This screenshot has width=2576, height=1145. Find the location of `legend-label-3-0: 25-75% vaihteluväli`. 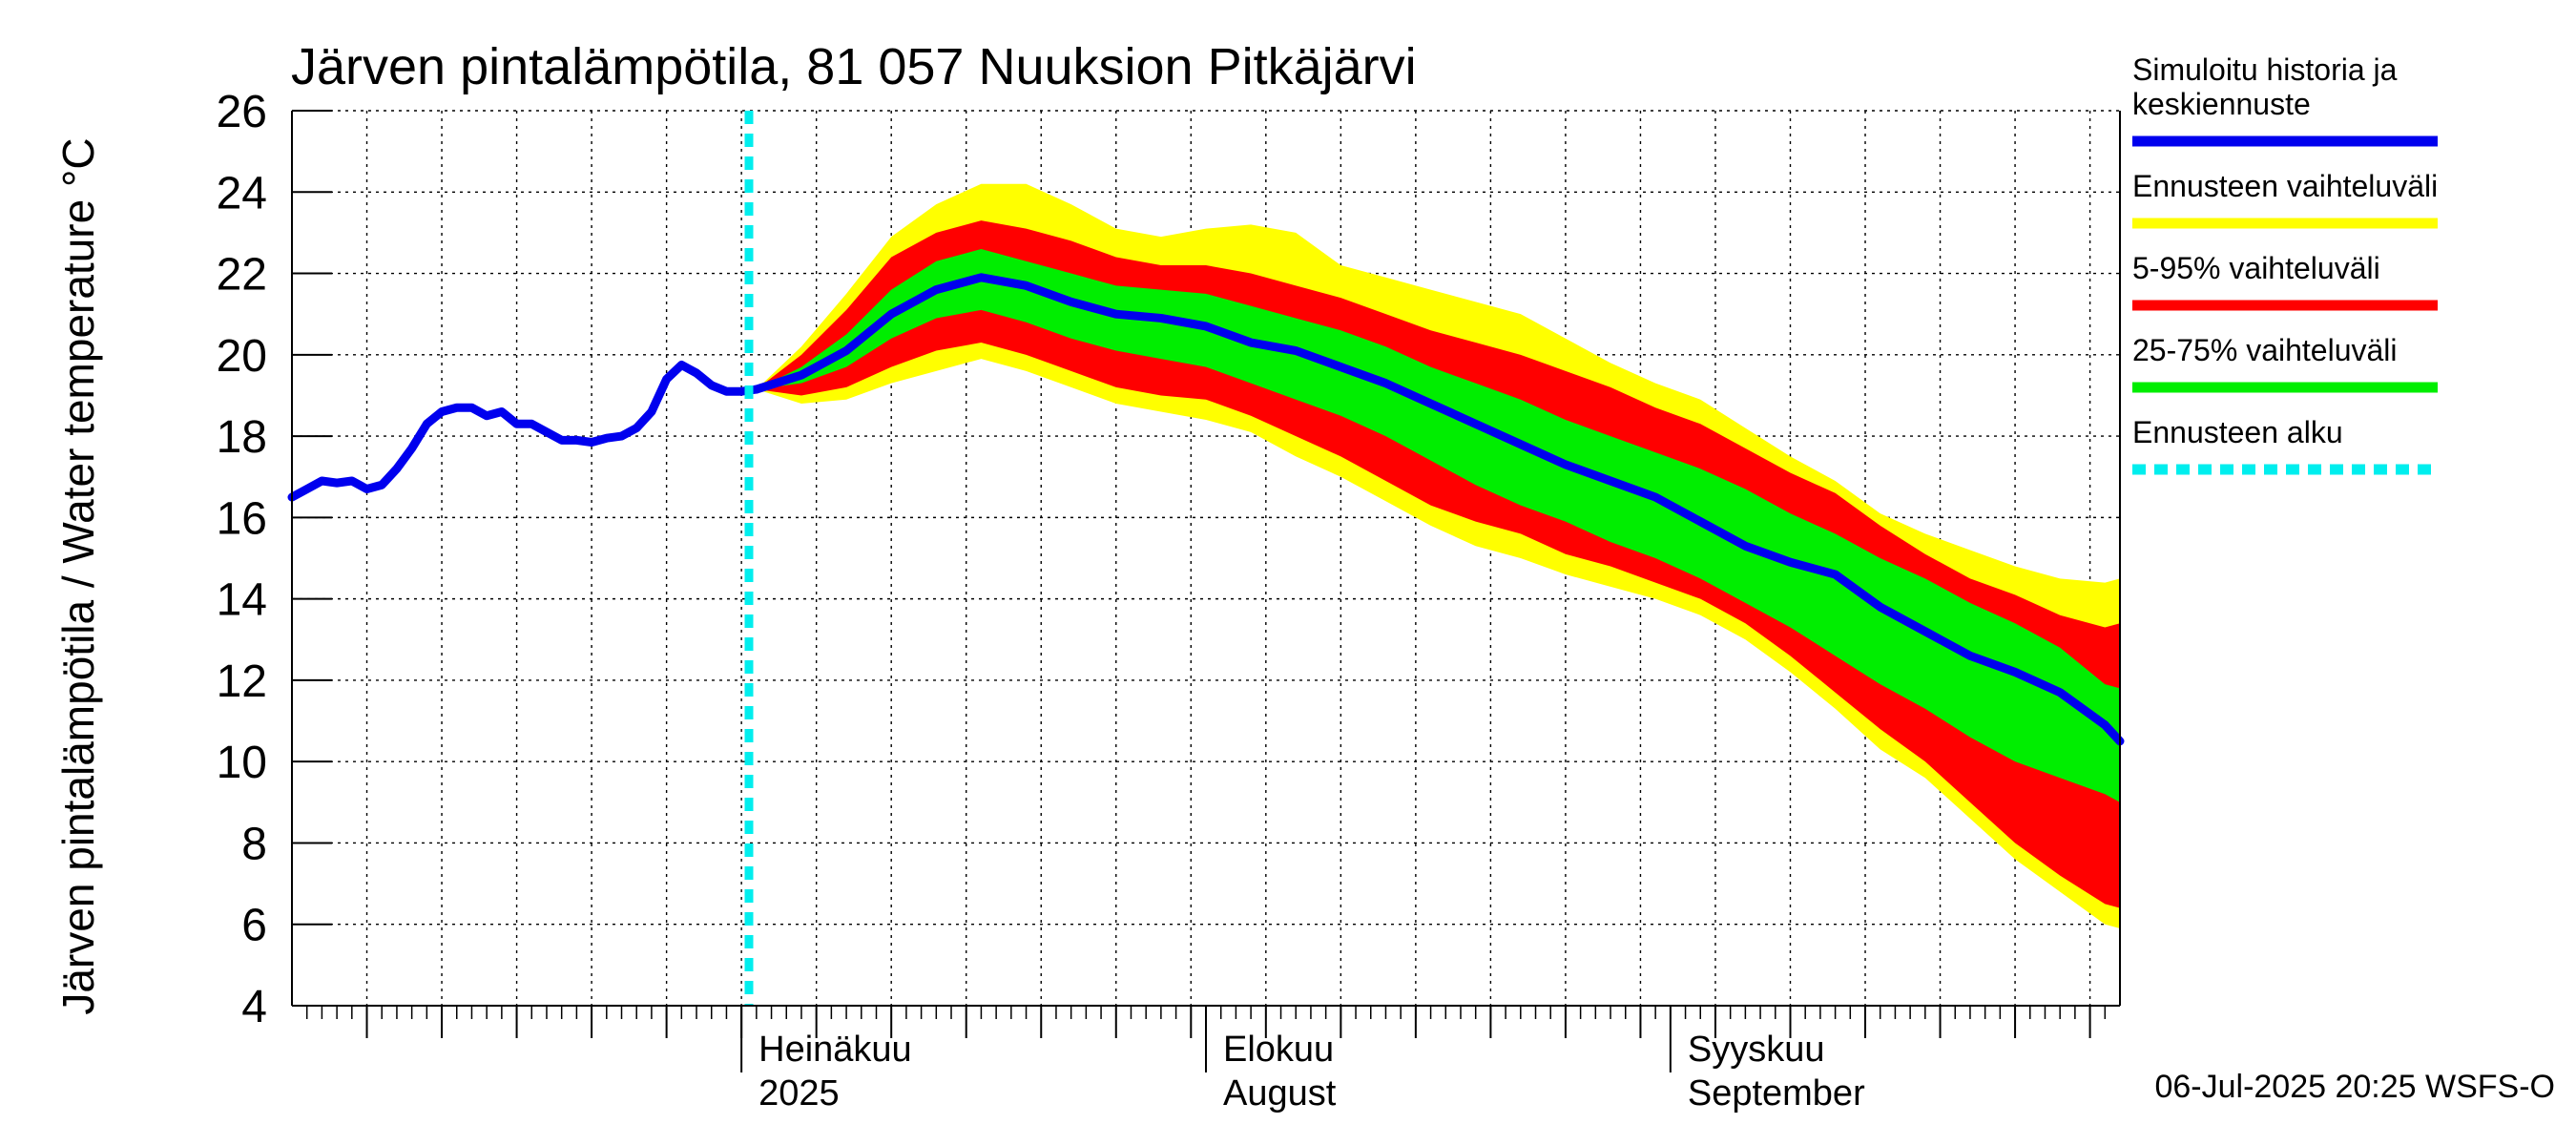

legend-label-3-0: 25-75% vaihteluväli is located at coordinates (2265, 350).